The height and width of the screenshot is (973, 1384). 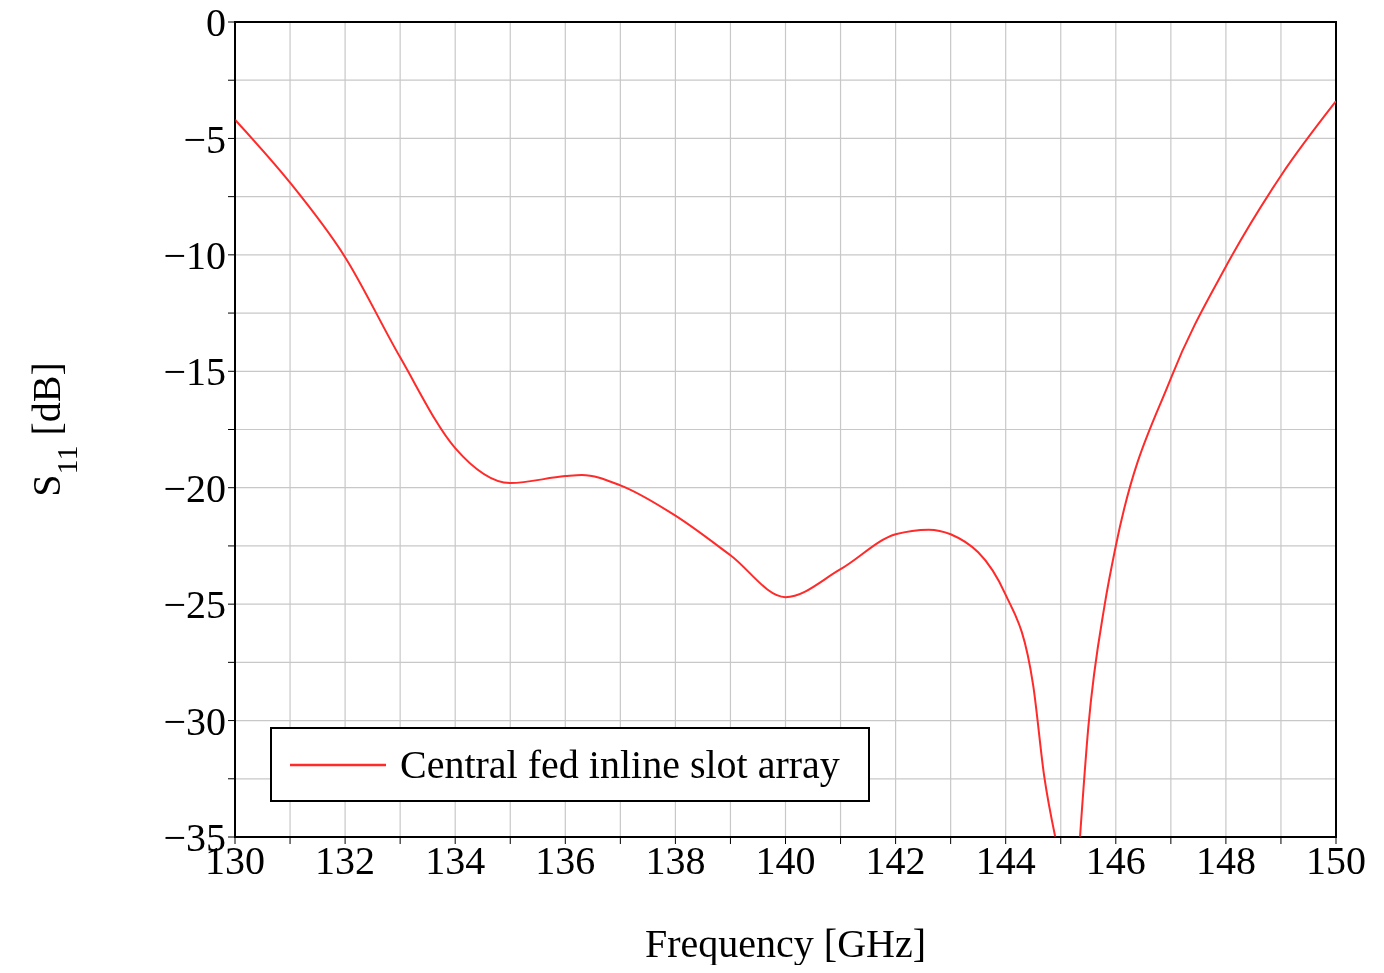 What do you see at coordinates (194, 256) in the screenshot?
I see `y-tick-label: −10` at bounding box center [194, 256].